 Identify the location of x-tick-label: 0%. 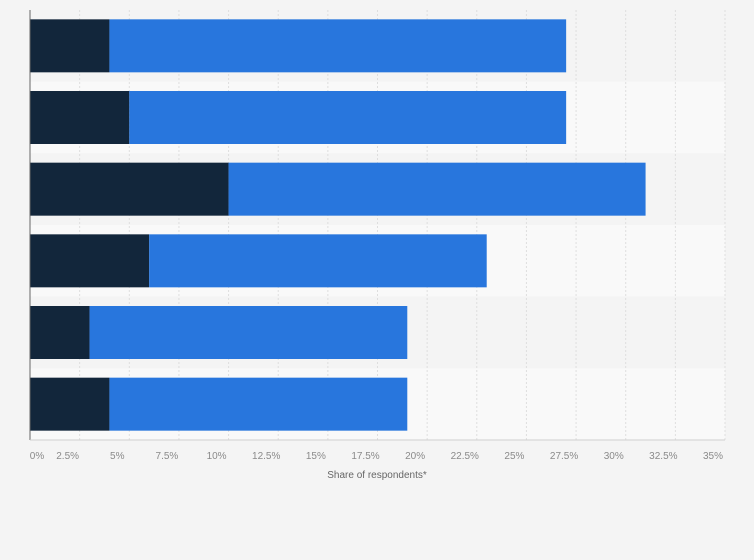
(37, 456).